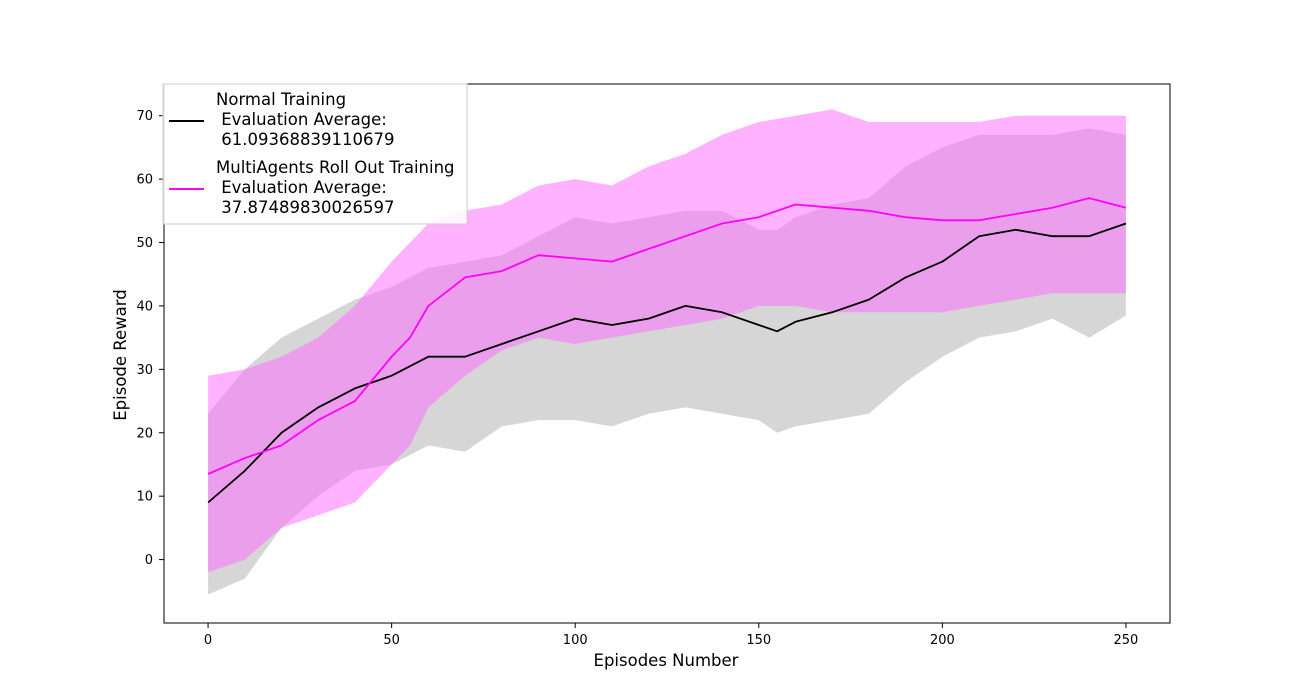 This screenshot has width=1300, height=700. Describe the element at coordinates (150, 338) in the screenshot. I see `y-axis-ticks: 0 10 20 30 40 50 60 70` at that location.